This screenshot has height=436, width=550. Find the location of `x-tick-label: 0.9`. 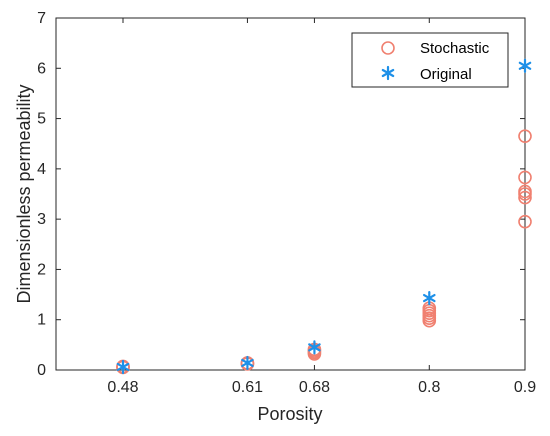

x-tick-label: 0.9 is located at coordinates (525, 387).